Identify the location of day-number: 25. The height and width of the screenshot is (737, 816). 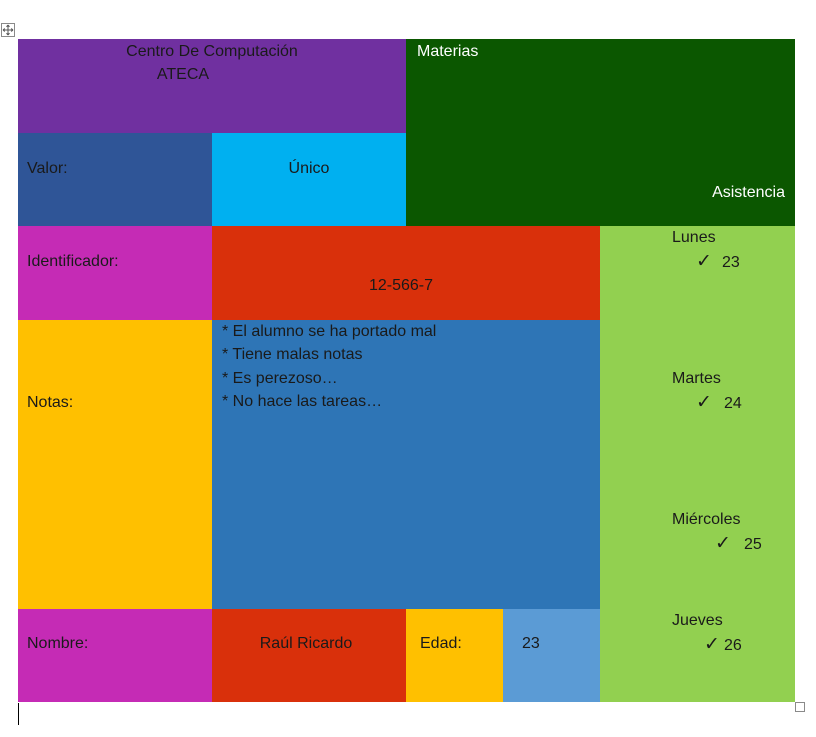
(753, 544).